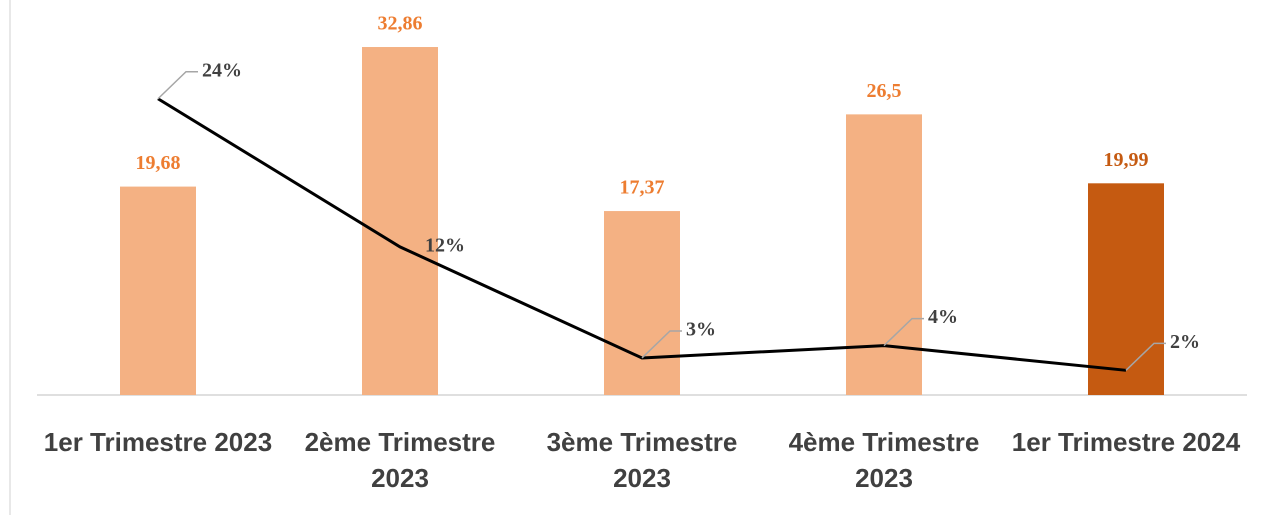 Image resolution: width=1264 pixels, height=515 pixels. Describe the element at coordinates (701, 330) in the screenshot. I see `line-value-label: 3%` at that location.